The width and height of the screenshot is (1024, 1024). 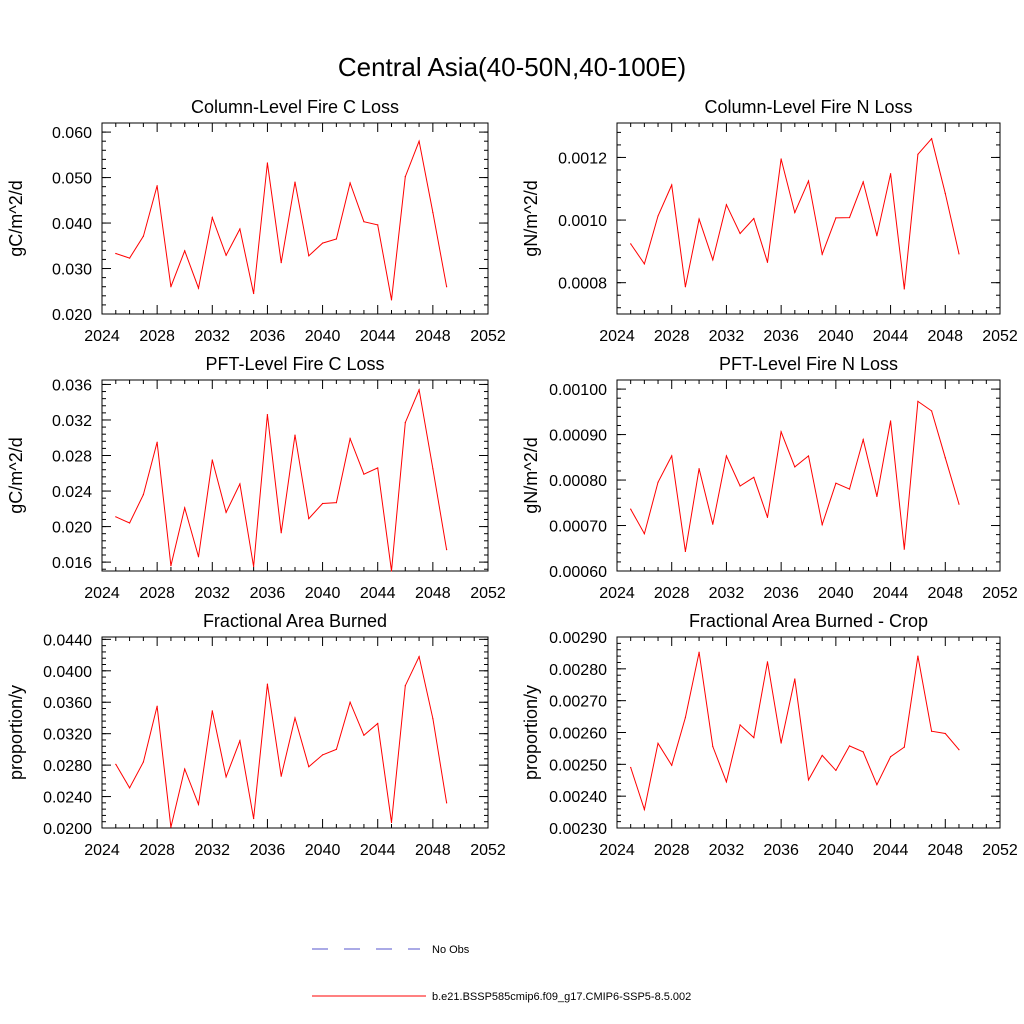 I want to click on y-tick-label: 0.00240, so click(x=578, y=797).